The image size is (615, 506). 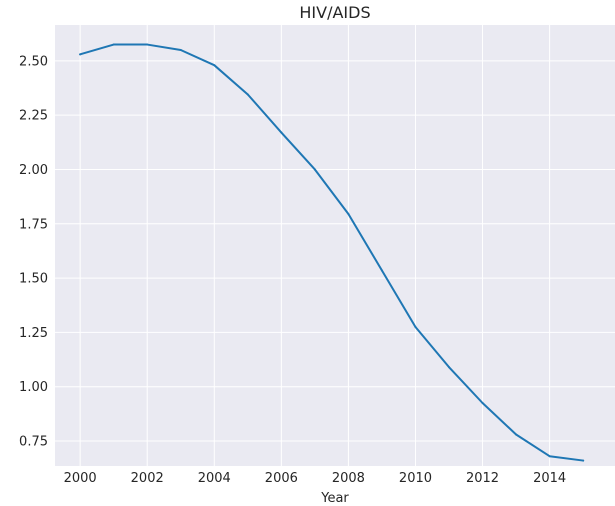 What do you see at coordinates (482, 478) in the screenshot?
I see `x-tick-label: 2012` at bounding box center [482, 478].